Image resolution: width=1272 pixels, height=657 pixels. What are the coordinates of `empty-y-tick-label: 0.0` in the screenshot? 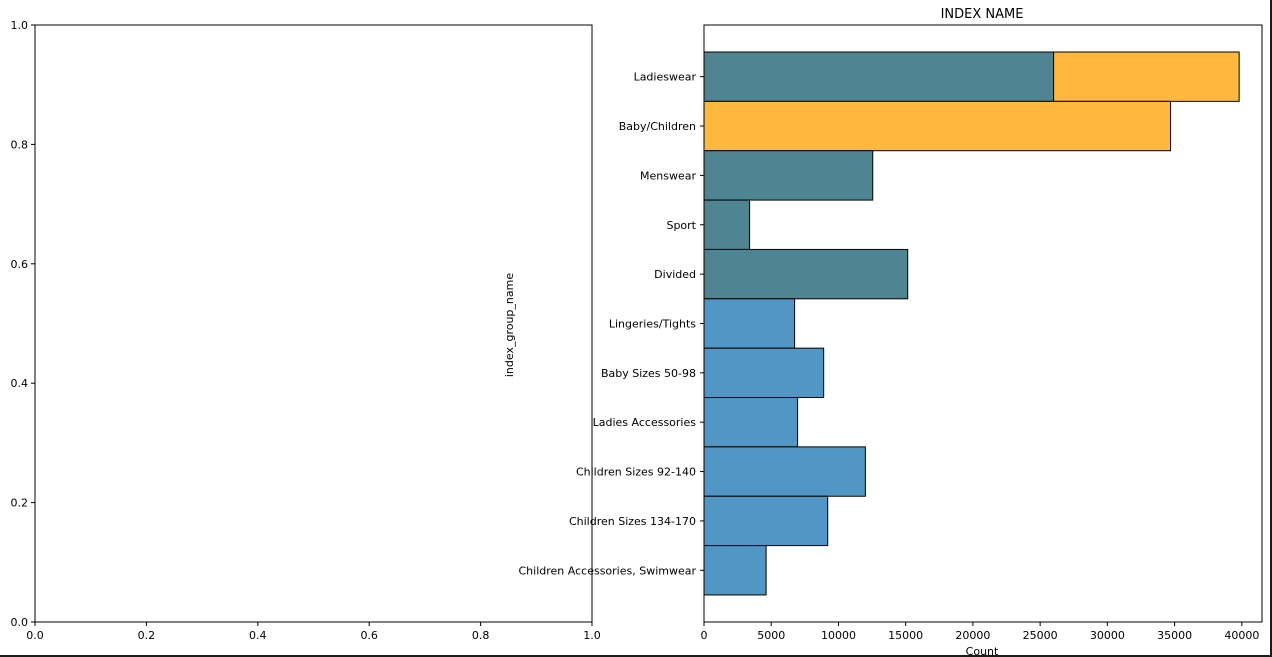 It's located at (20, 622).